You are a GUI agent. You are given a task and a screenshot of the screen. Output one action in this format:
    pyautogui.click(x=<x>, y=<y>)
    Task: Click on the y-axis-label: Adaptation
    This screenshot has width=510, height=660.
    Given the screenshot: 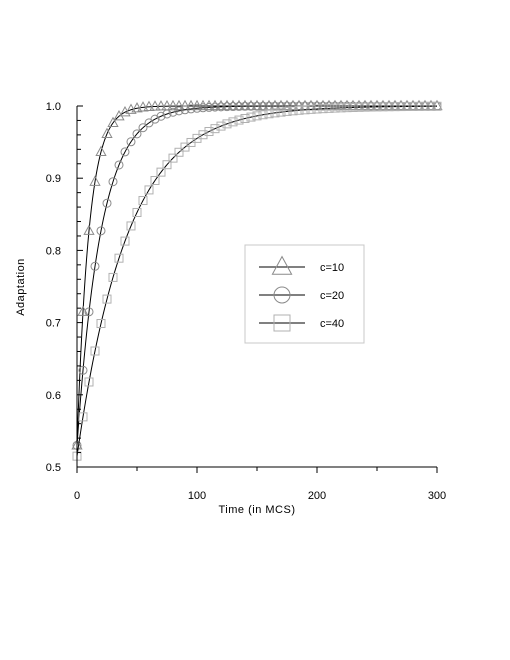 What is the action you would take?
    pyautogui.click(x=21, y=287)
    